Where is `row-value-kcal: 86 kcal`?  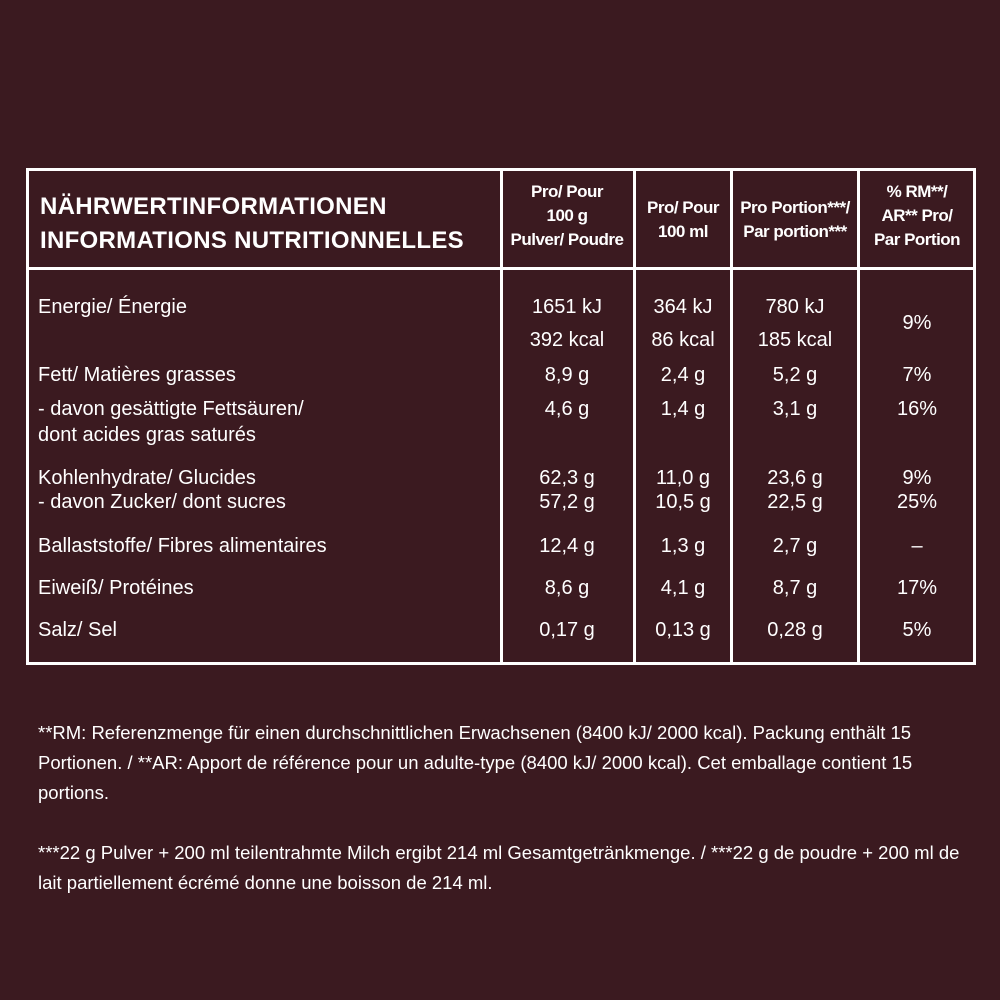 row-value-kcal: 86 kcal is located at coordinates (683, 340).